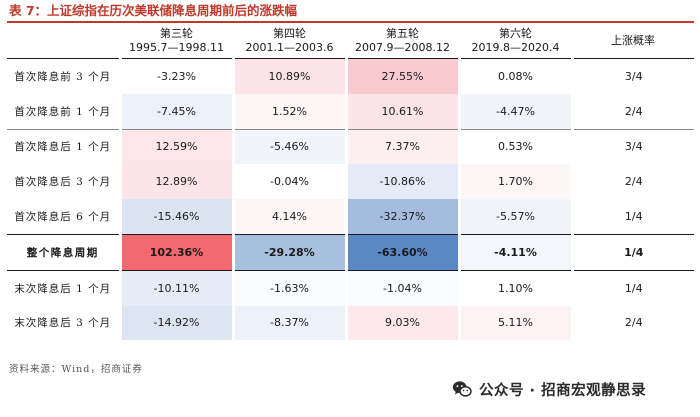 The height and width of the screenshot is (417, 700). What do you see at coordinates (515, 182) in the screenshot?
I see `value-cell: 1.70%` at bounding box center [515, 182].